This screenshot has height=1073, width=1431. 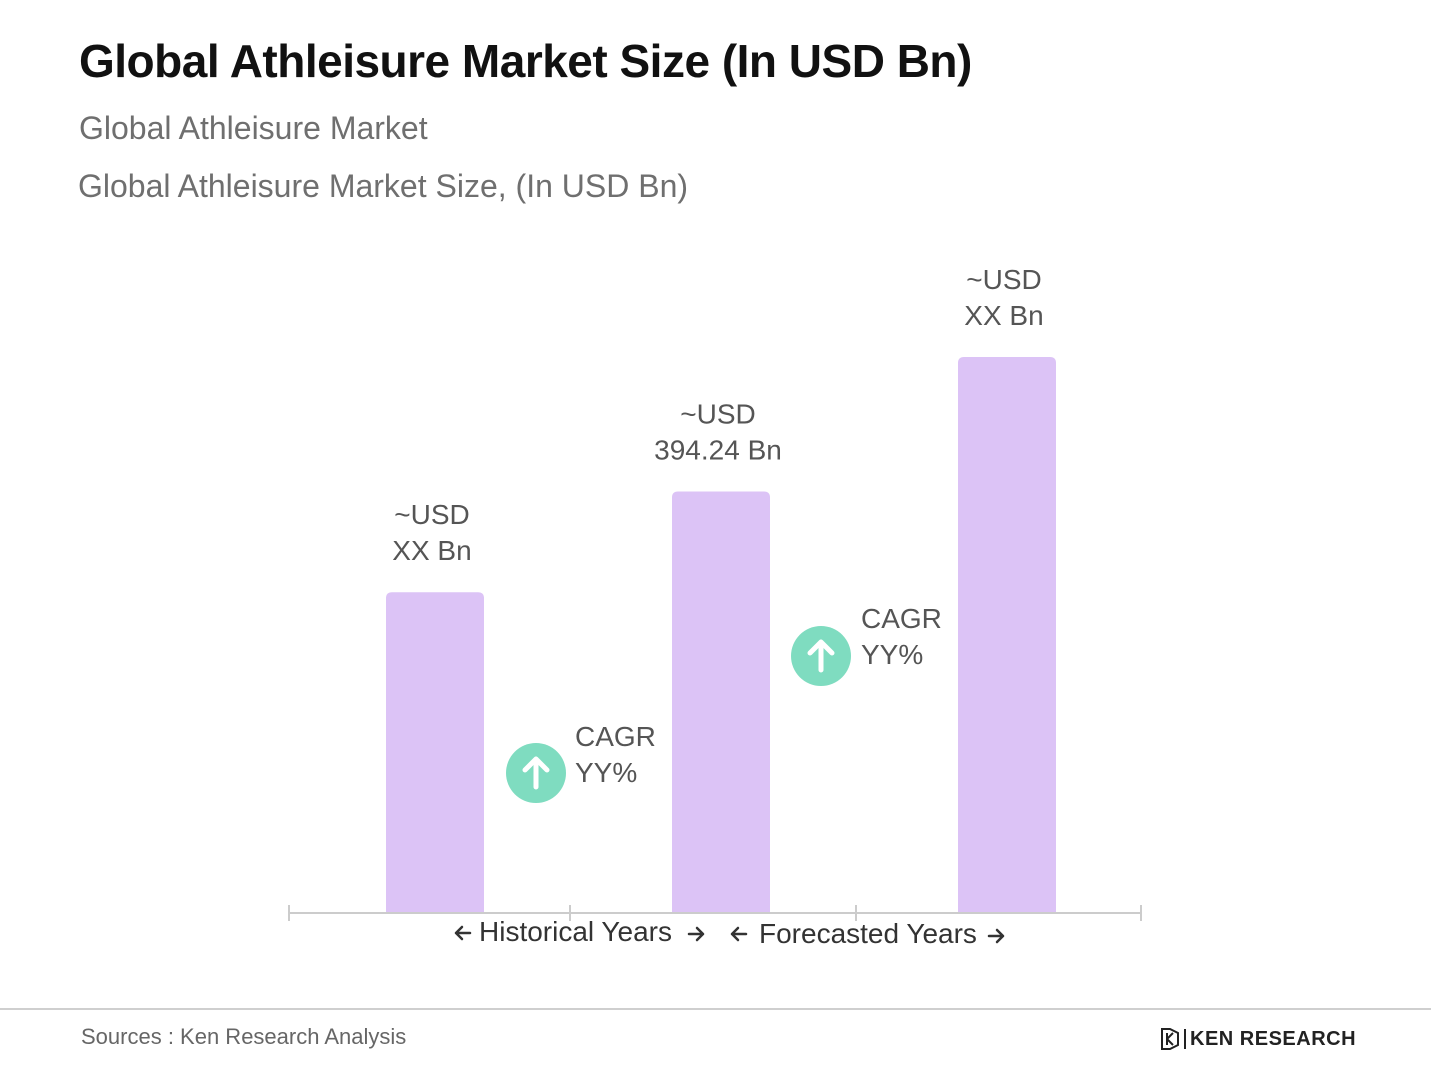 What do you see at coordinates (901, 618) in the screenshot?
I see `cagr-label-line1-2: CAGR` at bounding box center [901, 618].